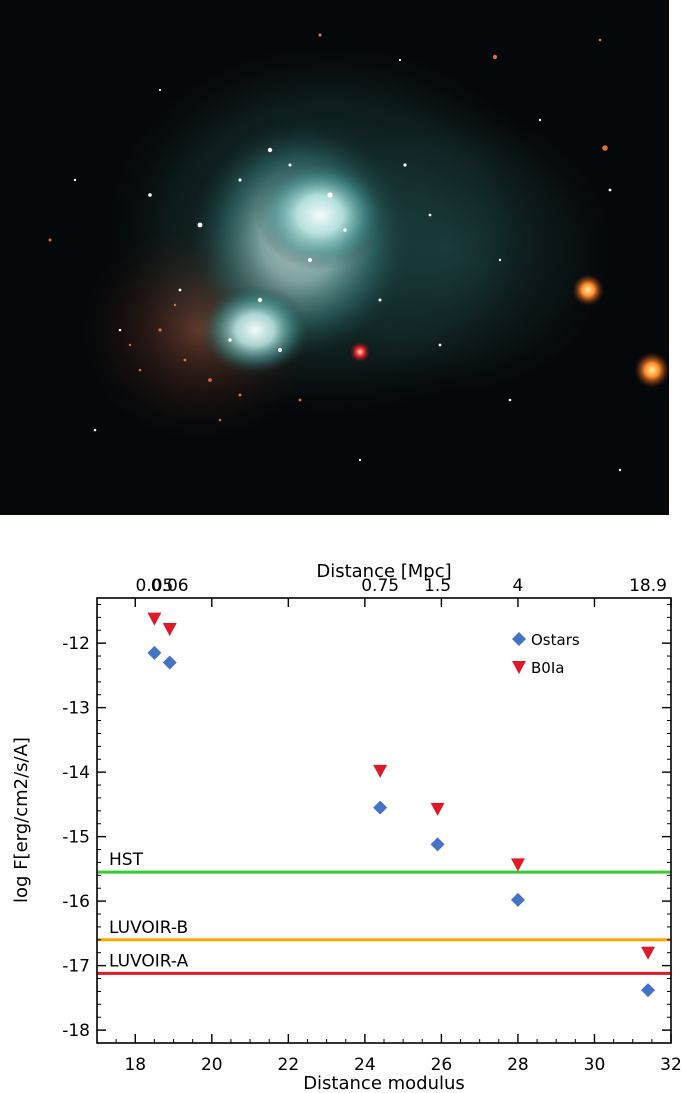 Image resolution: width=685 pixels, height=1093 pixels. Describe the element at coordinates (380, 586) in the screenshot. I see `top-axis-tick-label: 0.75` at that location.